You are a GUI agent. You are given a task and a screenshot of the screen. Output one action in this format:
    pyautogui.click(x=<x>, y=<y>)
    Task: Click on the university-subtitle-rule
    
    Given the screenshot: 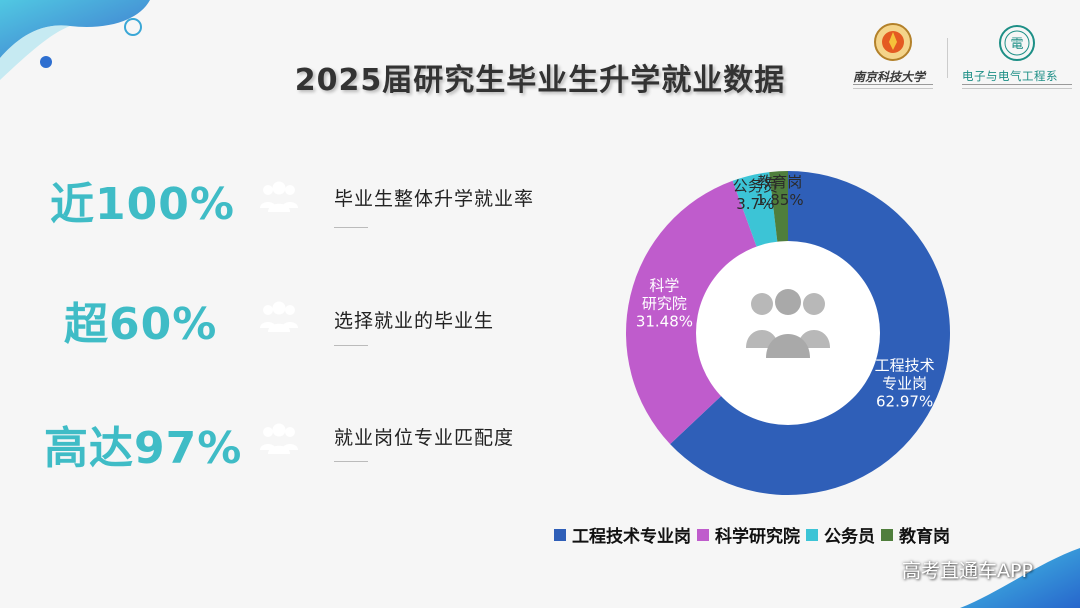 What is the action you would take?
    pyautogui.click(x=893, y=86)
    